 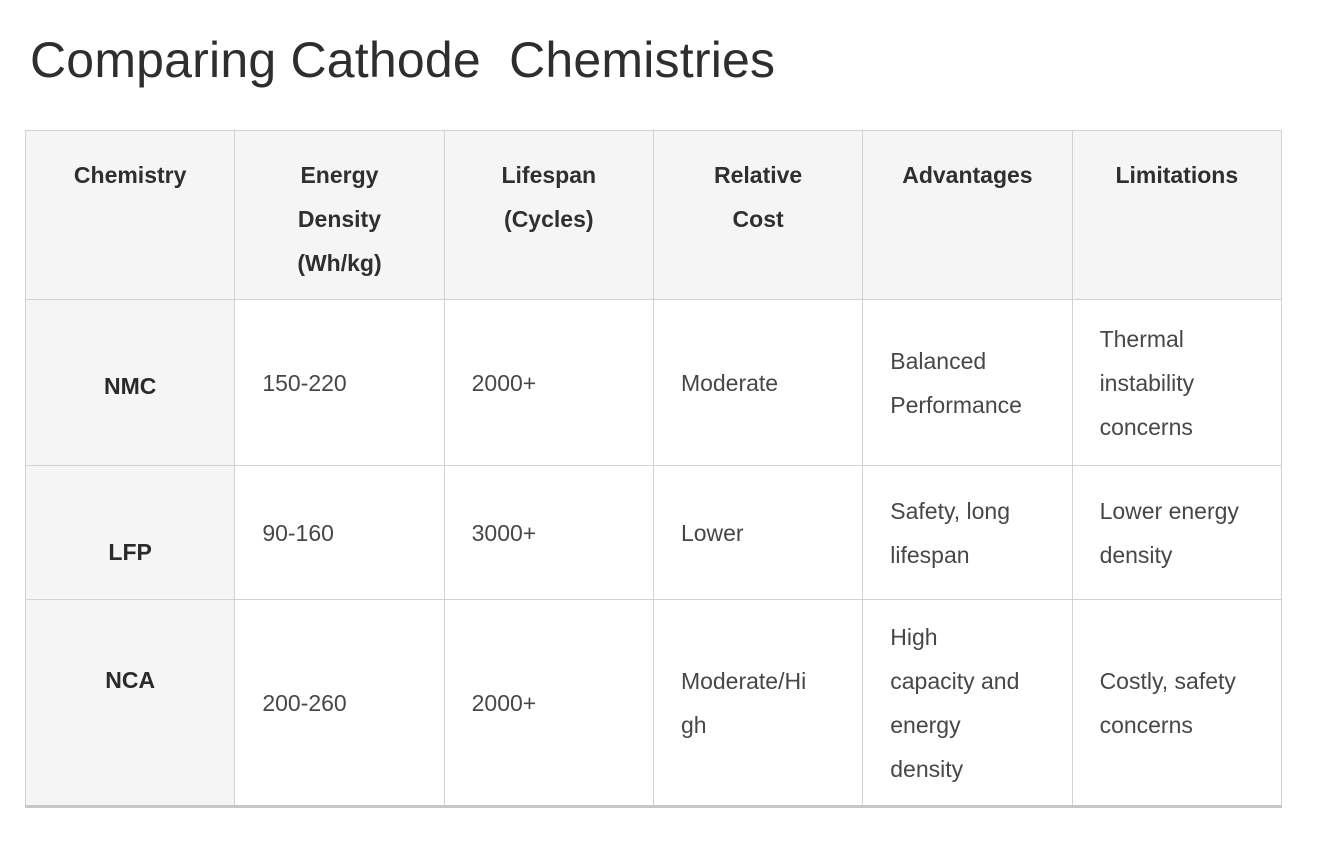 I want to click on column-header-chemistry: Chemistry, so click(x=130, y=215).